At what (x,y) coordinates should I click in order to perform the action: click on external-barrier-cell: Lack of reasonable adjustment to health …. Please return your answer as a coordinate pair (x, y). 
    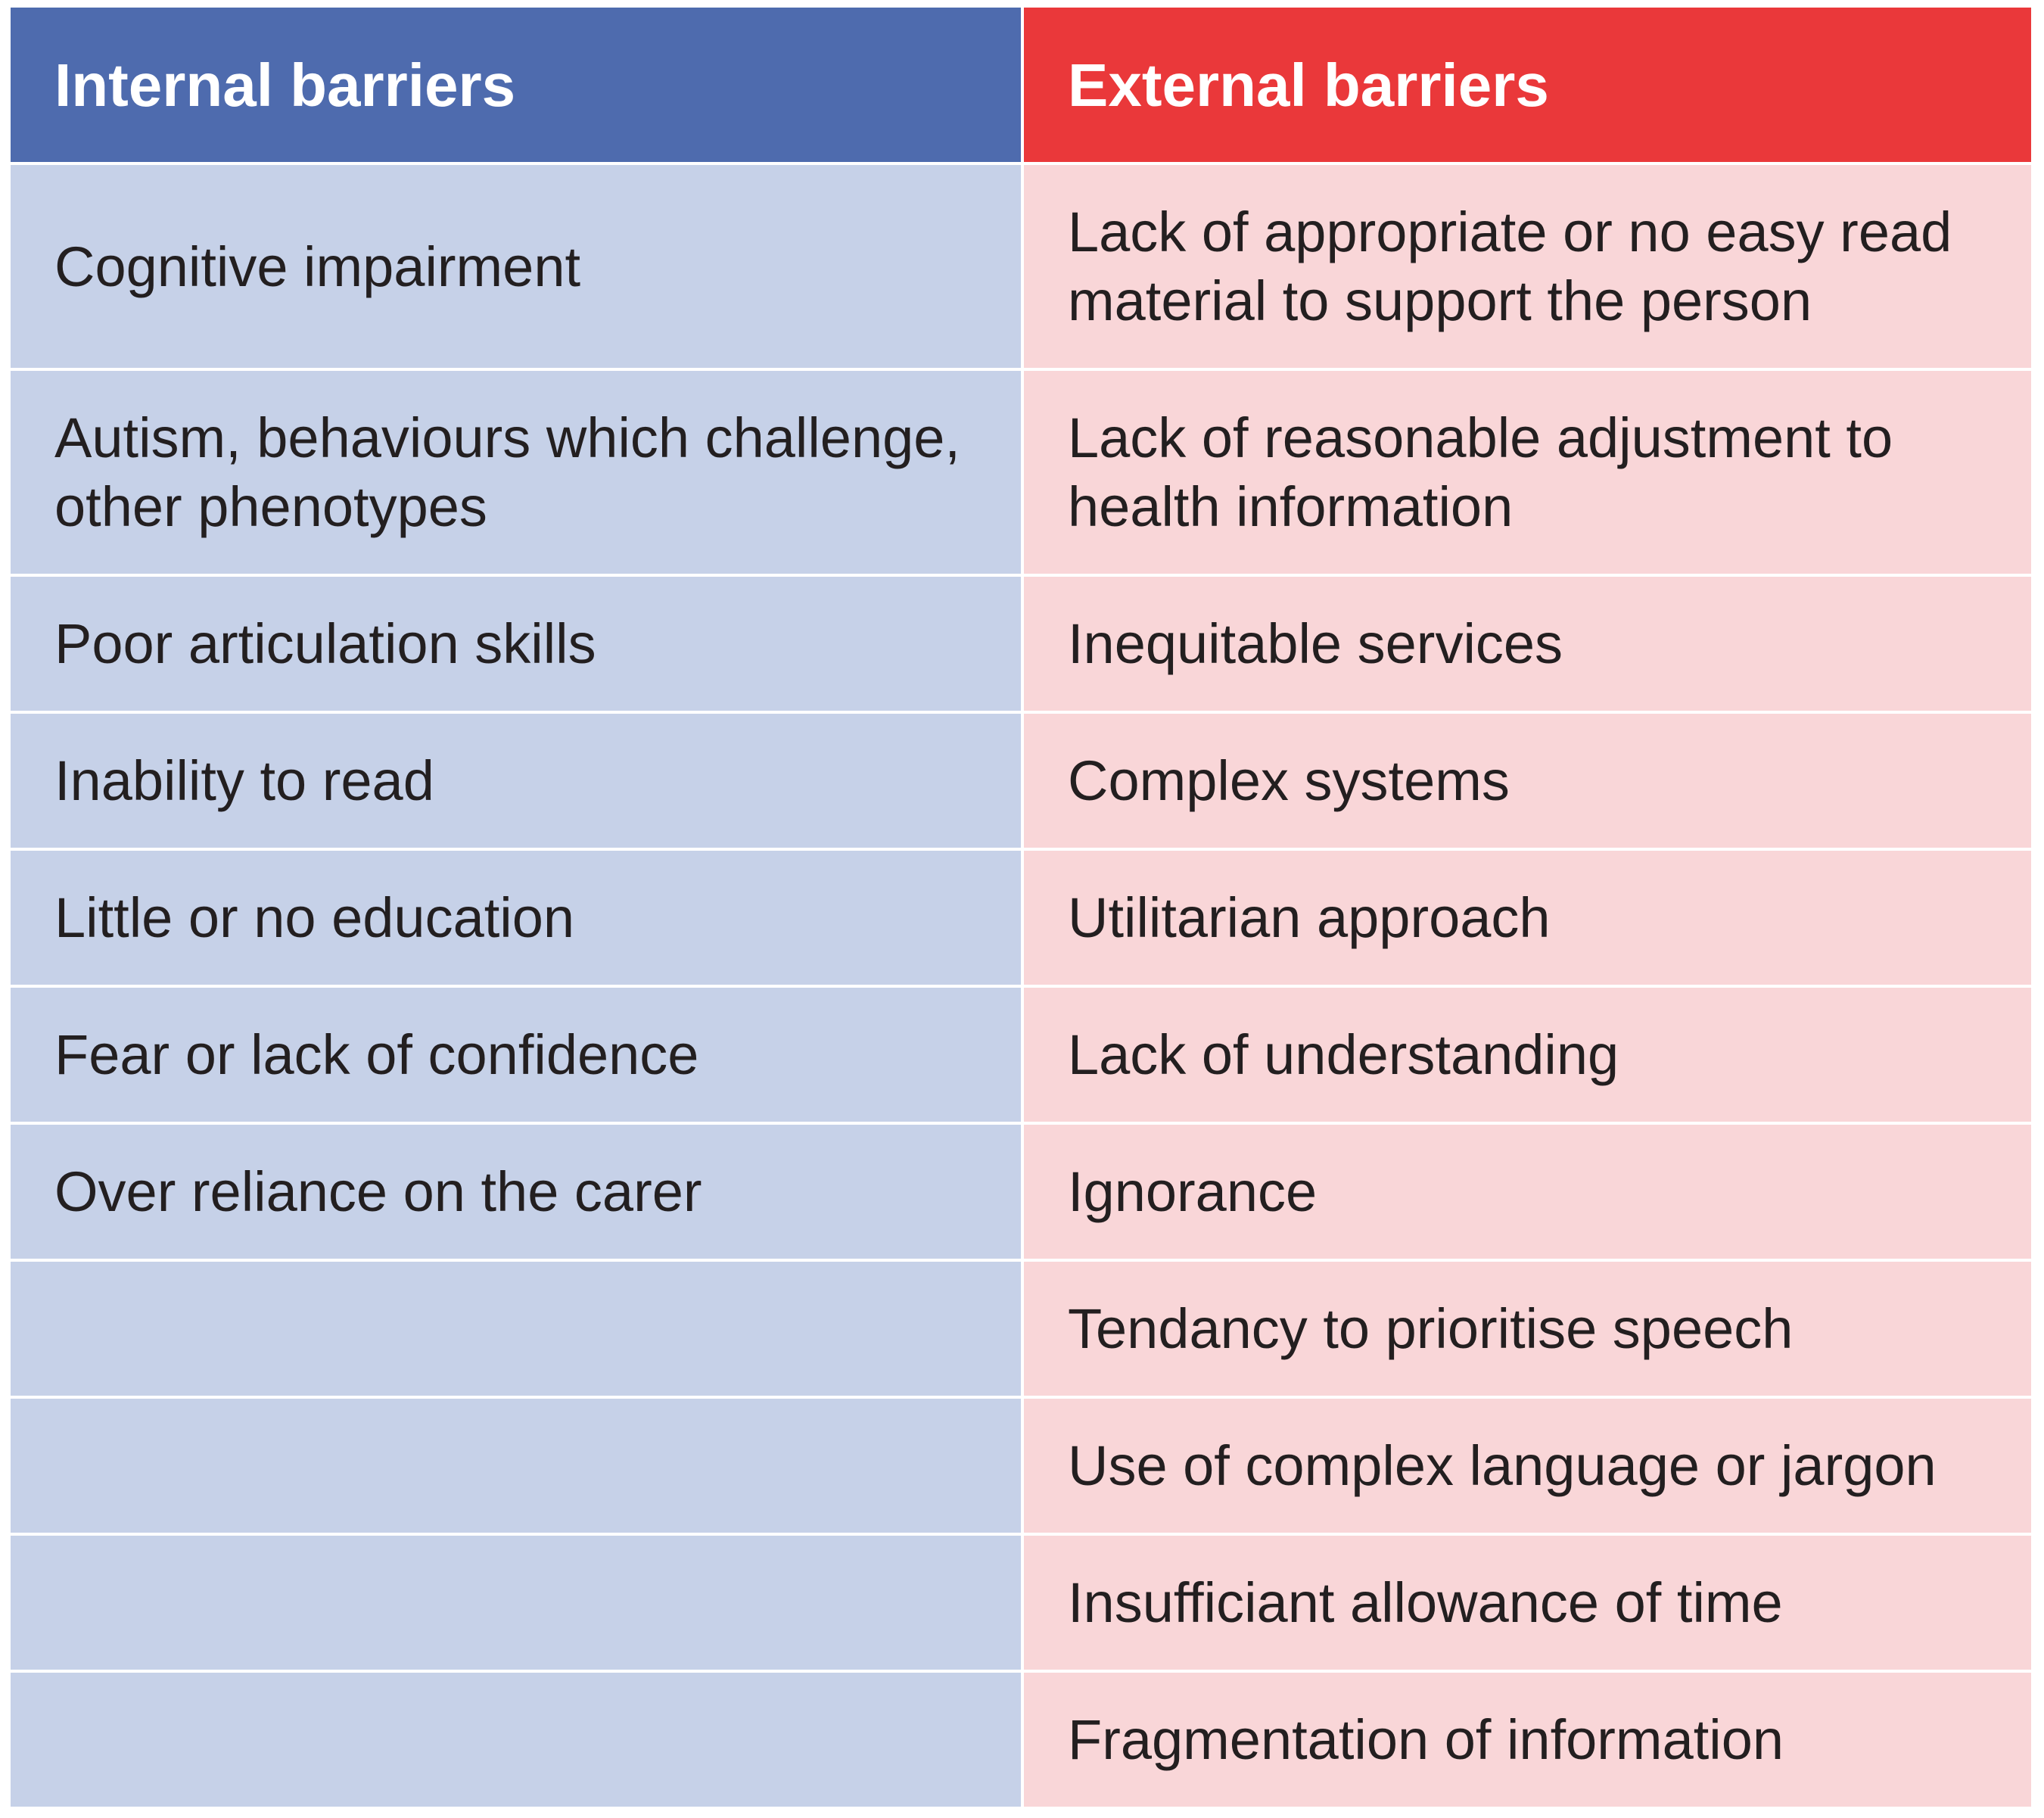
    Looking at the image, I should click on (1526, 471).